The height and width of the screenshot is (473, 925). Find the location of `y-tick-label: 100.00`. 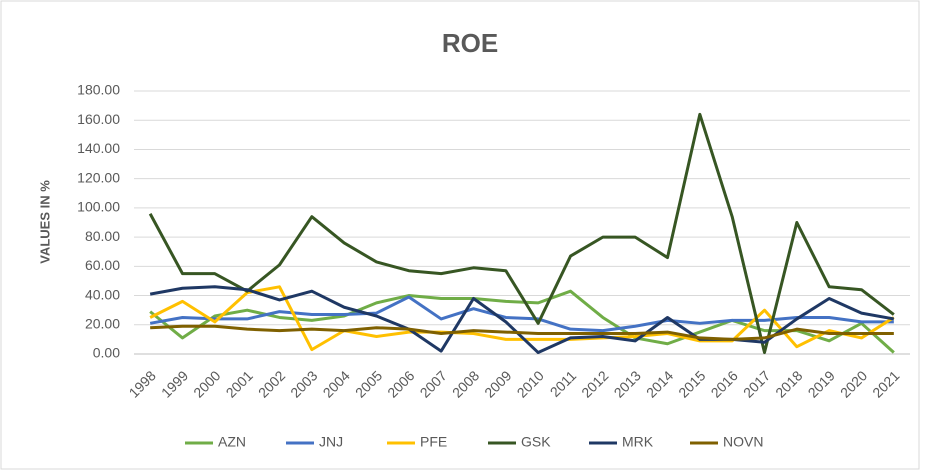

y-tick-label: 100.00 is located at coordinates (98, 207).